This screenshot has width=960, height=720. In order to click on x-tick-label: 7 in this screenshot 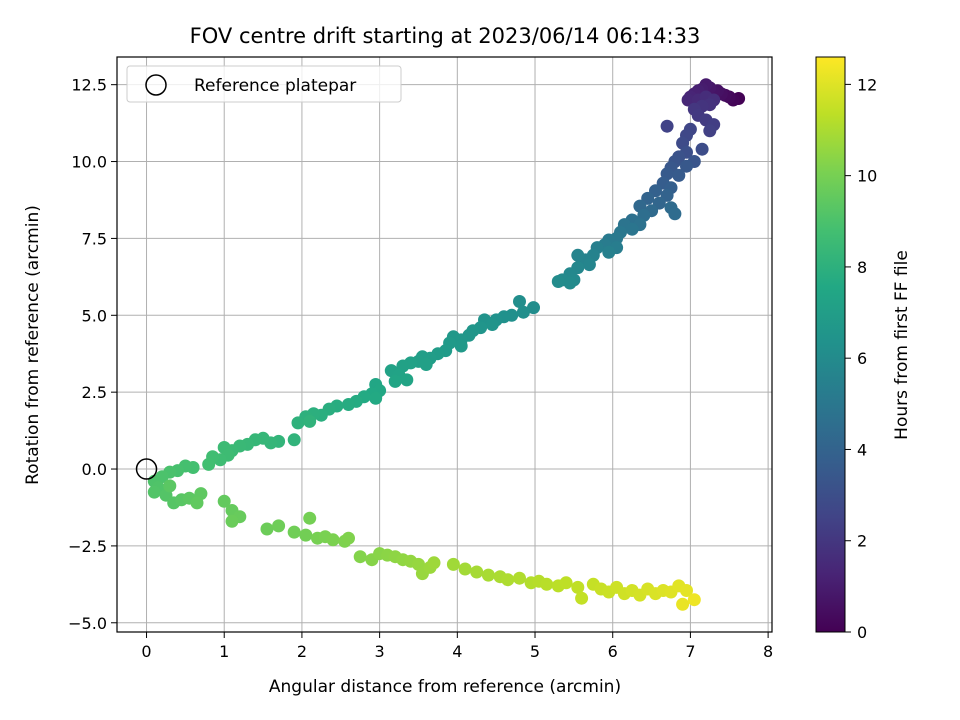, I will do `click(690, 651)`.